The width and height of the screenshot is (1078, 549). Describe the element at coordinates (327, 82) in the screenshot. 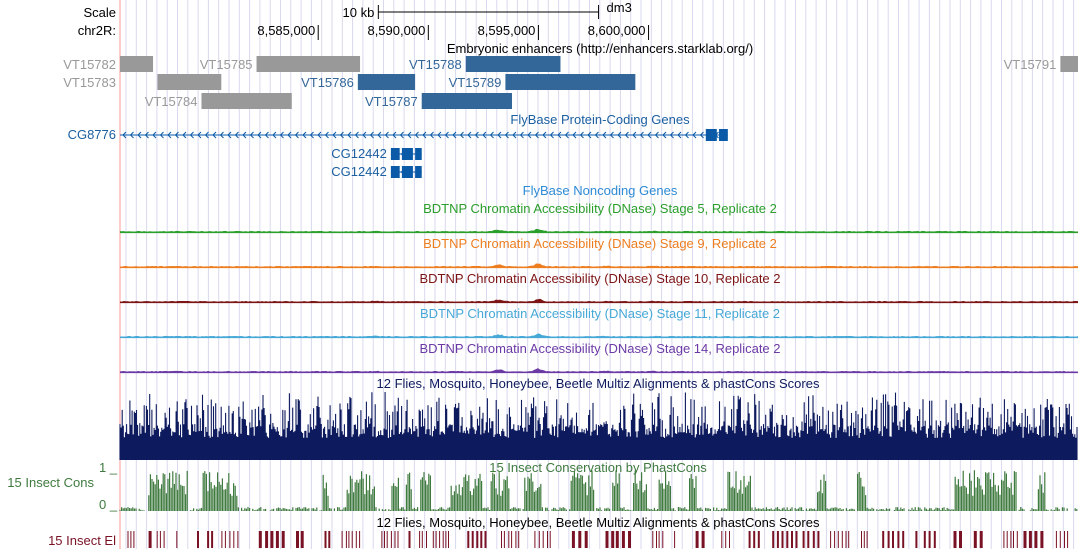

I see `enhancer-label-VT15786: VT15786` at that location.